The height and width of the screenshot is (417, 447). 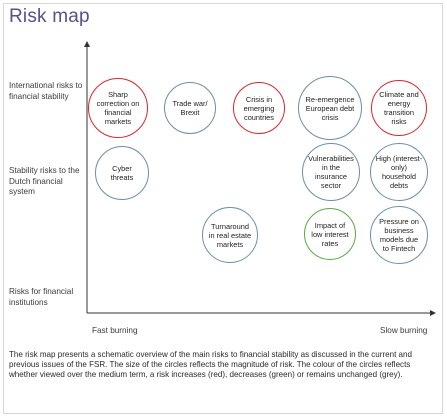 I want to click on bubble-label: Re-emergence European debt crisis, so click(x=330, y=108).